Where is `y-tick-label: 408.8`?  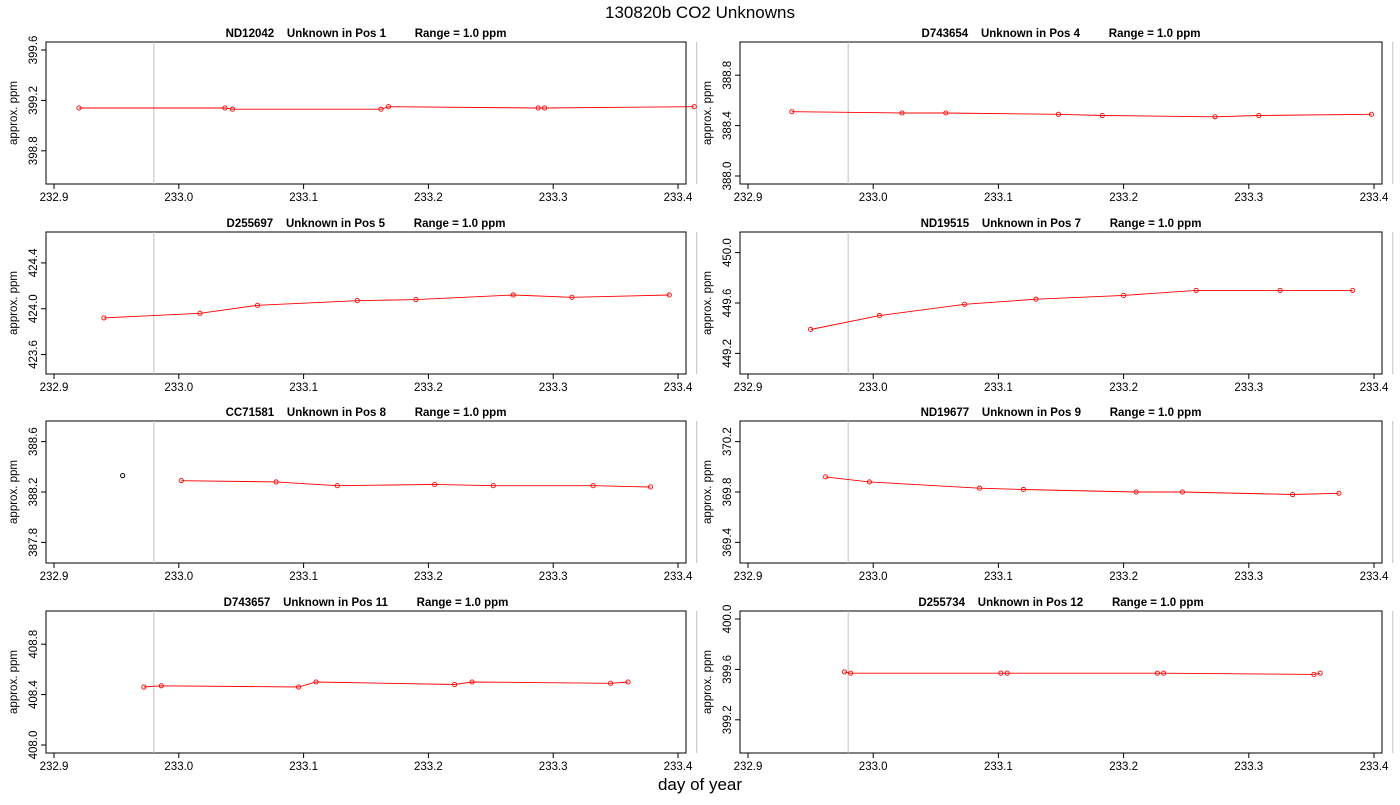 y-tick-label: 408.8 is located at coordinates (34, 644).